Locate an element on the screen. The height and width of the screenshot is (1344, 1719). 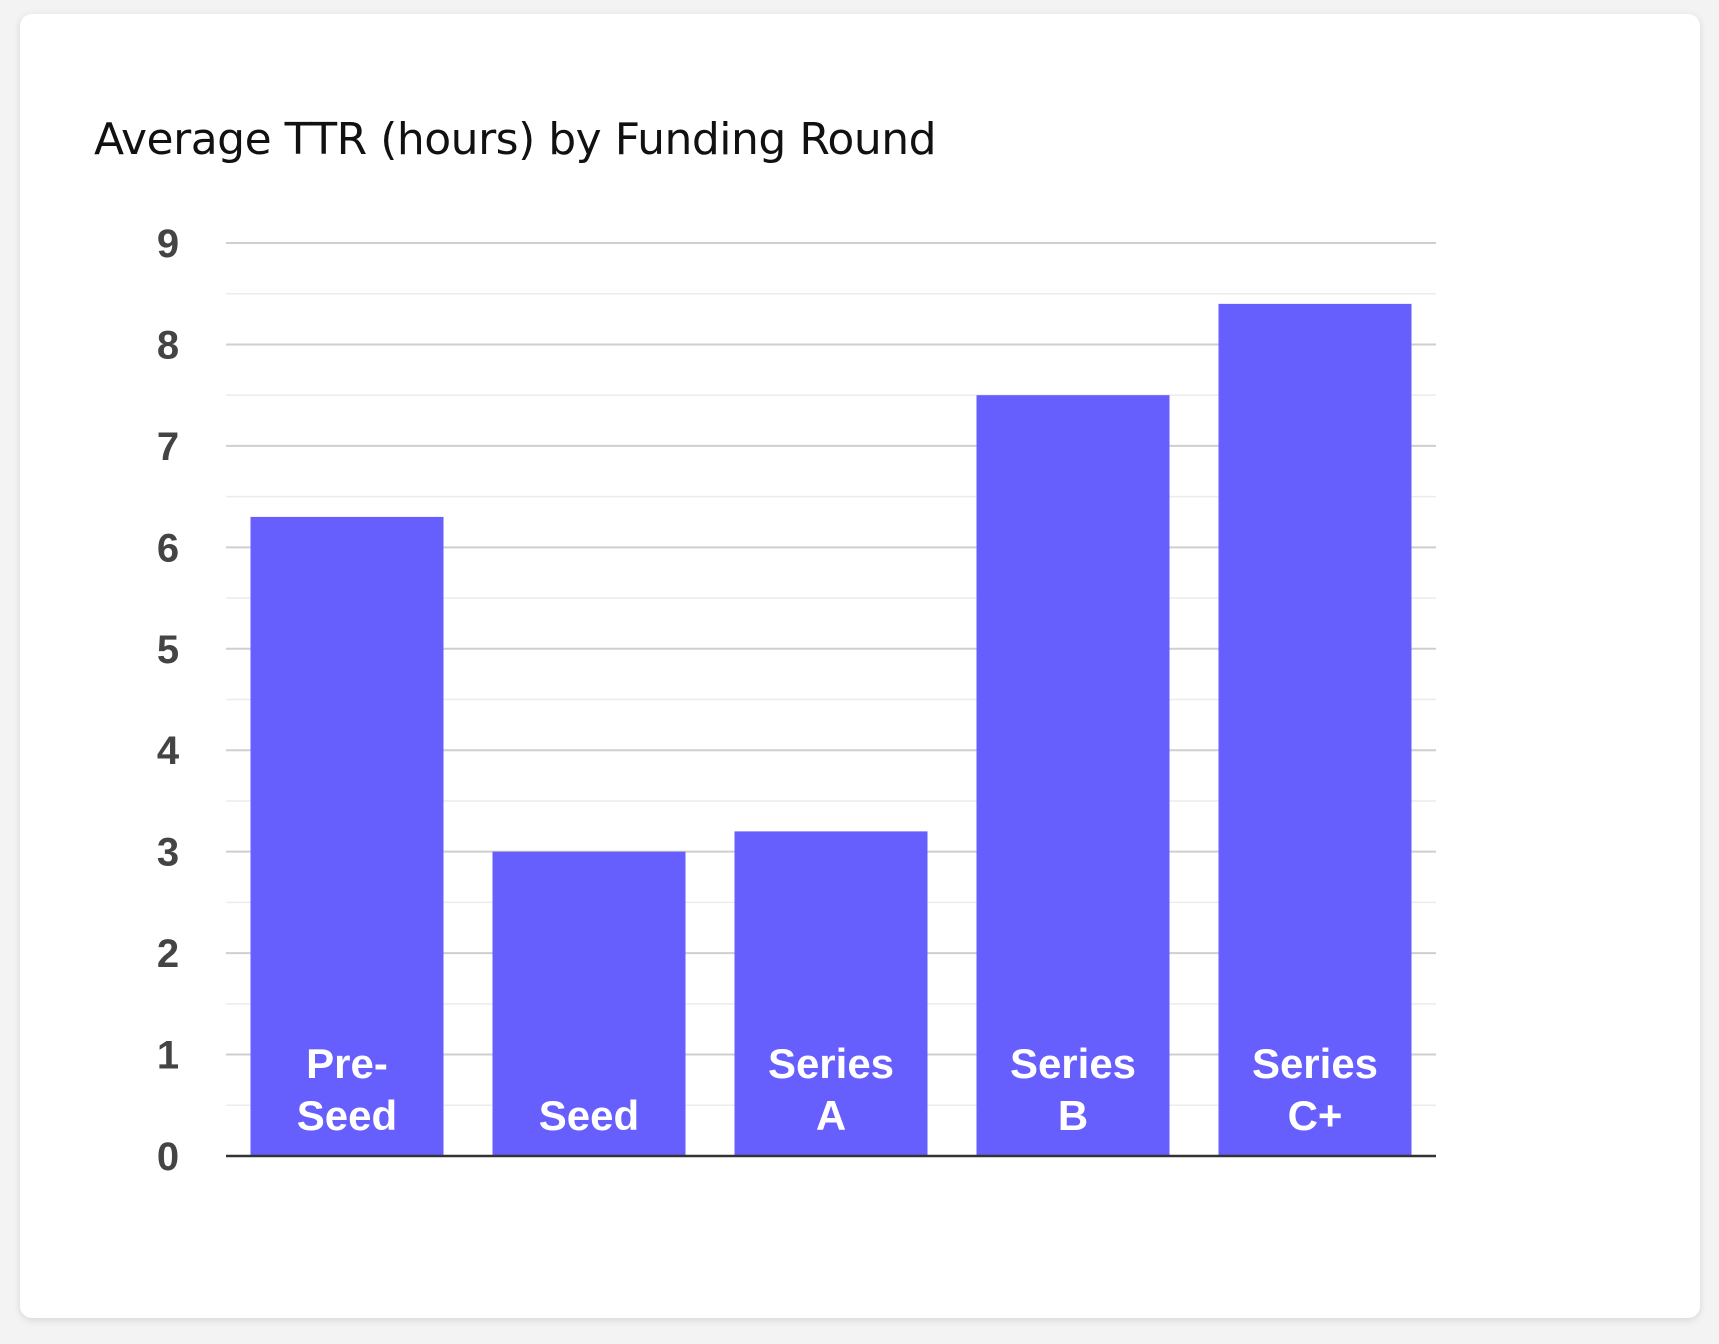
category-label: C+ is located at coordinates (1315, 1115).